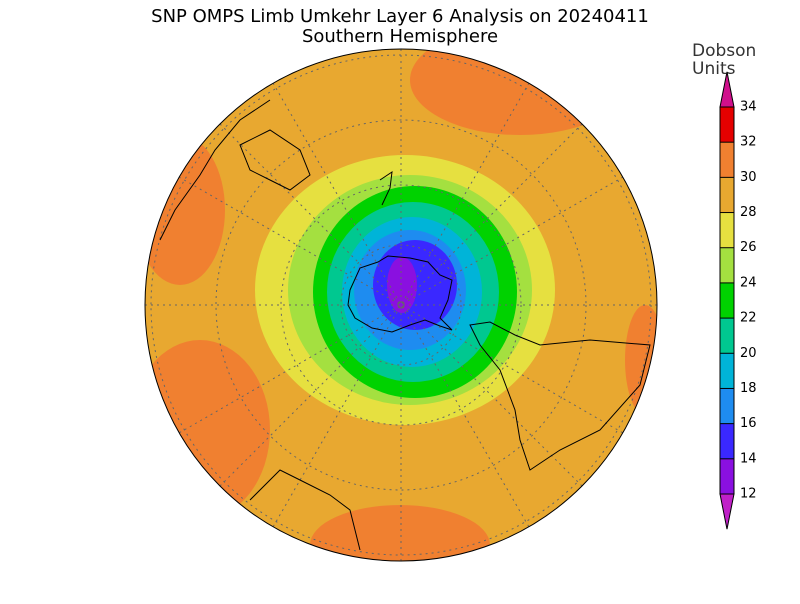 The height and width of the screenshot is (604, 800). Describe the element at coordinates (748, 458) in the screenshot. I see `colorbar-tick-label: 14` at that location.